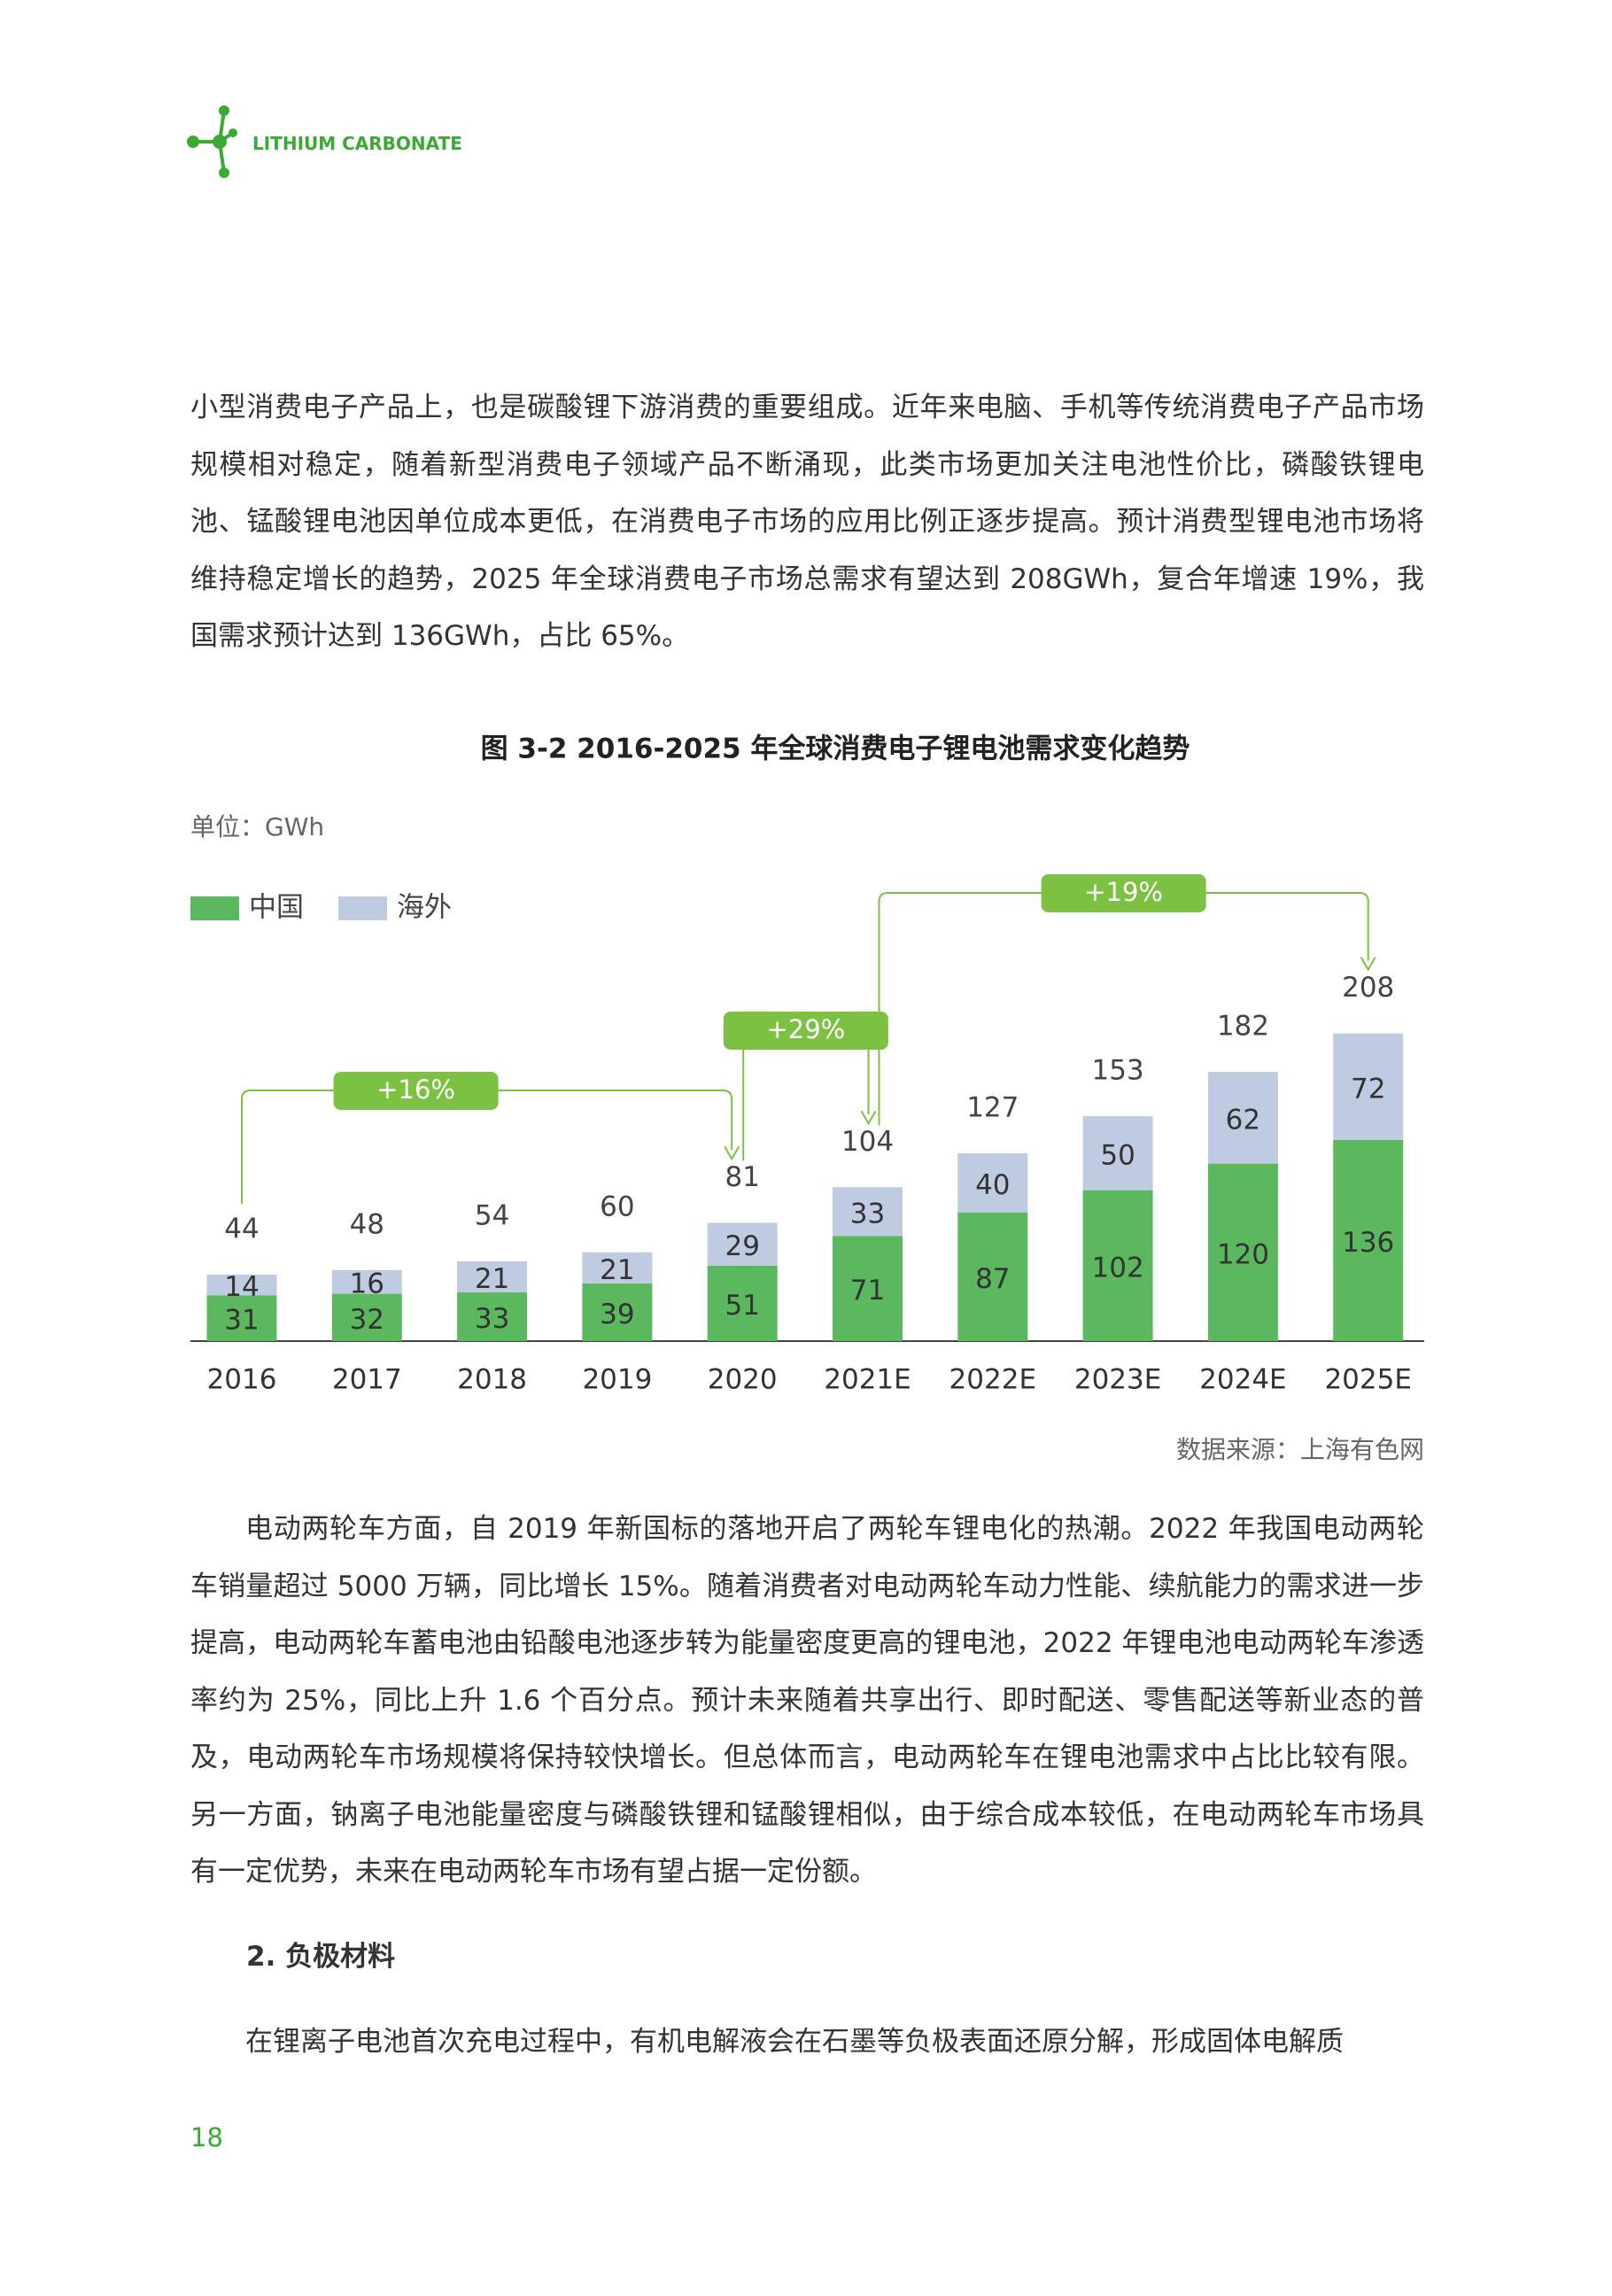 The width and height of the screenshot is (1612, 2296). I want to click on data-label: 50, so click(1117, 1155).